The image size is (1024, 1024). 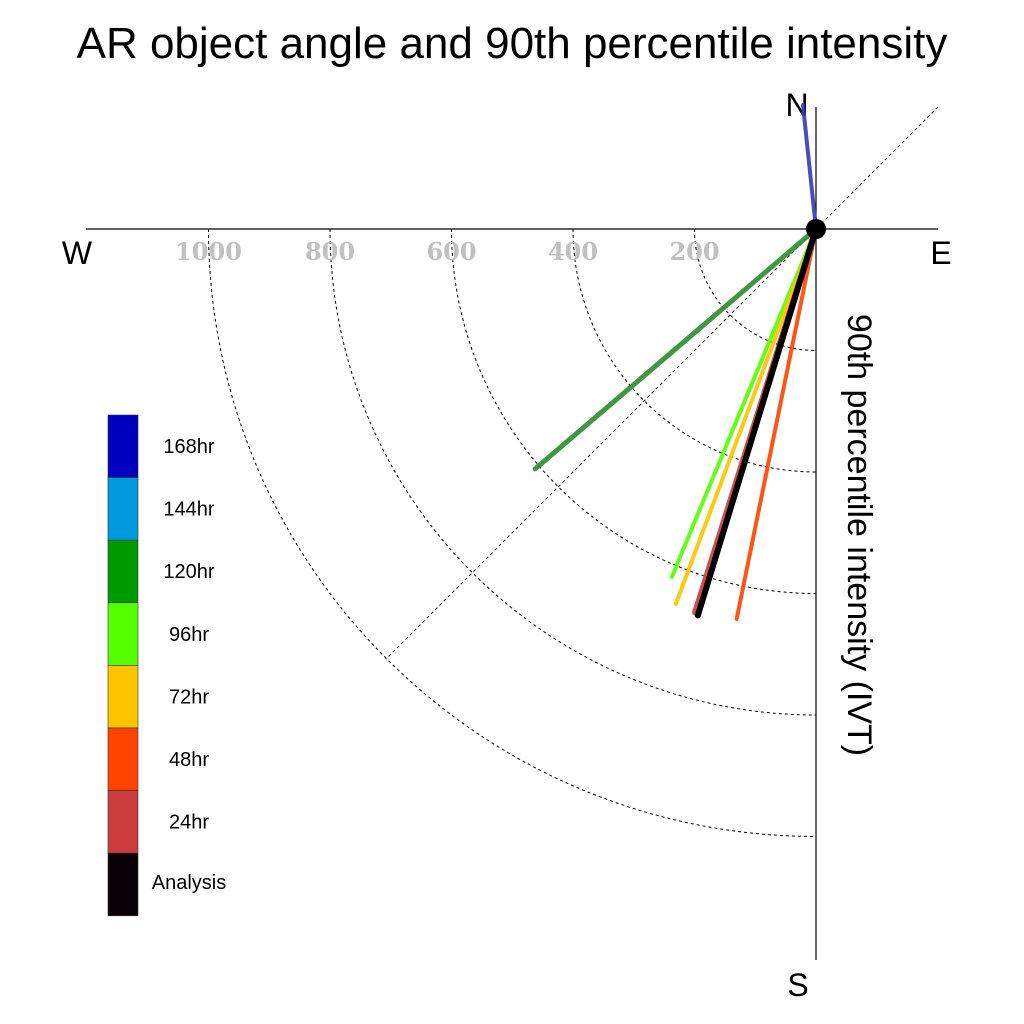 What do you see at coordinates (797, 985) in the screenshot?
I see `compass-south-label: S` at bounding box center [797, 985].